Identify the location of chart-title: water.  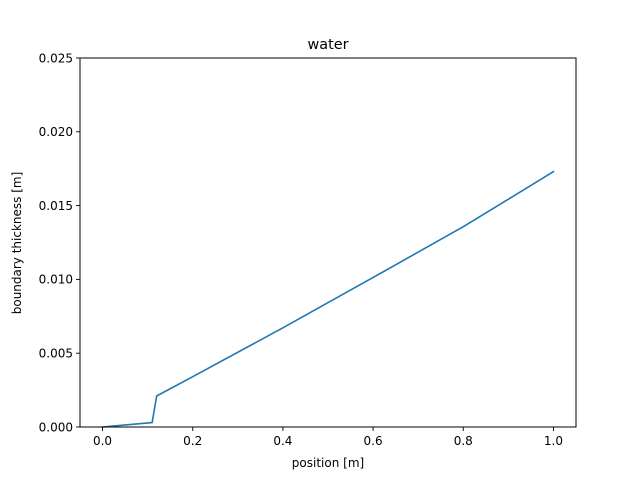
(327, 45).